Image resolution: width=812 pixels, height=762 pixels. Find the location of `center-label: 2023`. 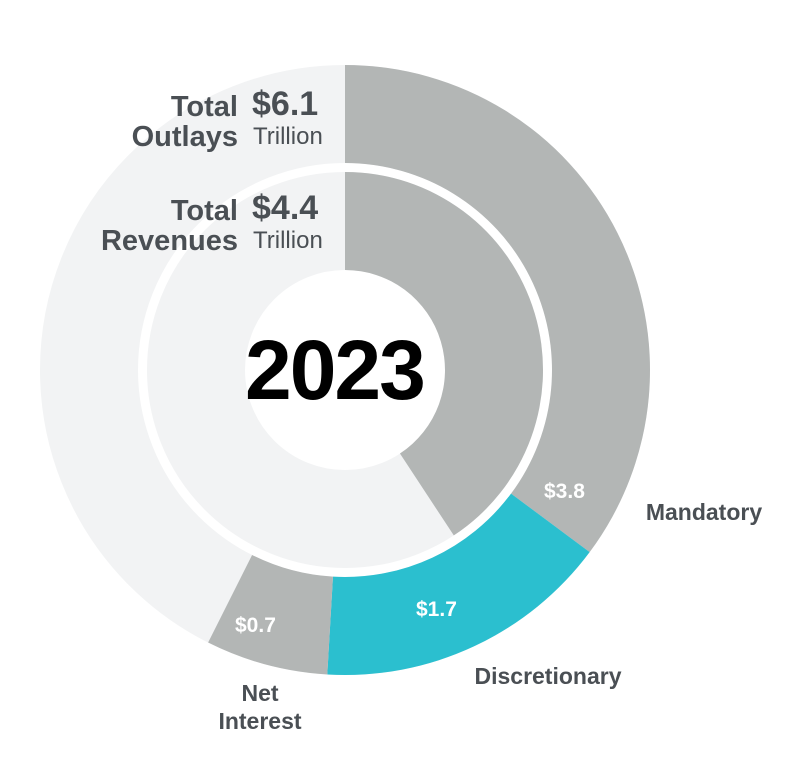

center-label: 2023 is located at coordinates (335, 370).